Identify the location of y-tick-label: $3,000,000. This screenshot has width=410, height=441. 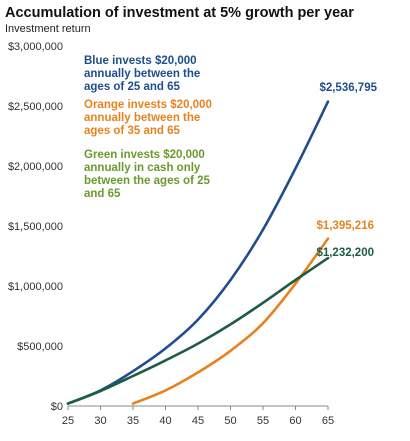
(35, 47).